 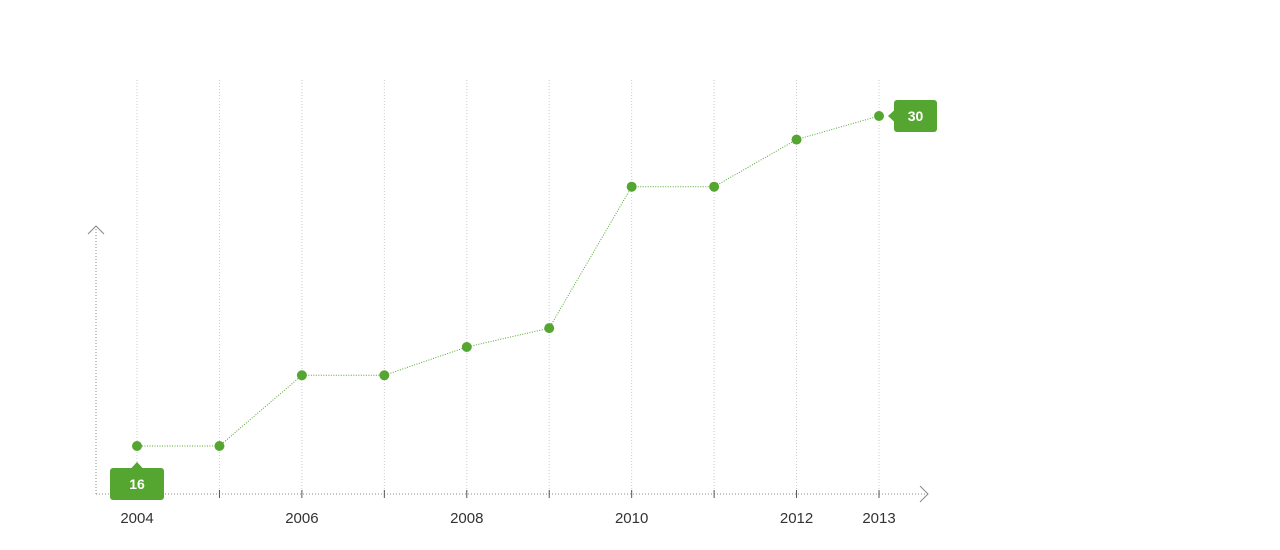 I want to click on callout-30: 30, so click(x=912, y=116).